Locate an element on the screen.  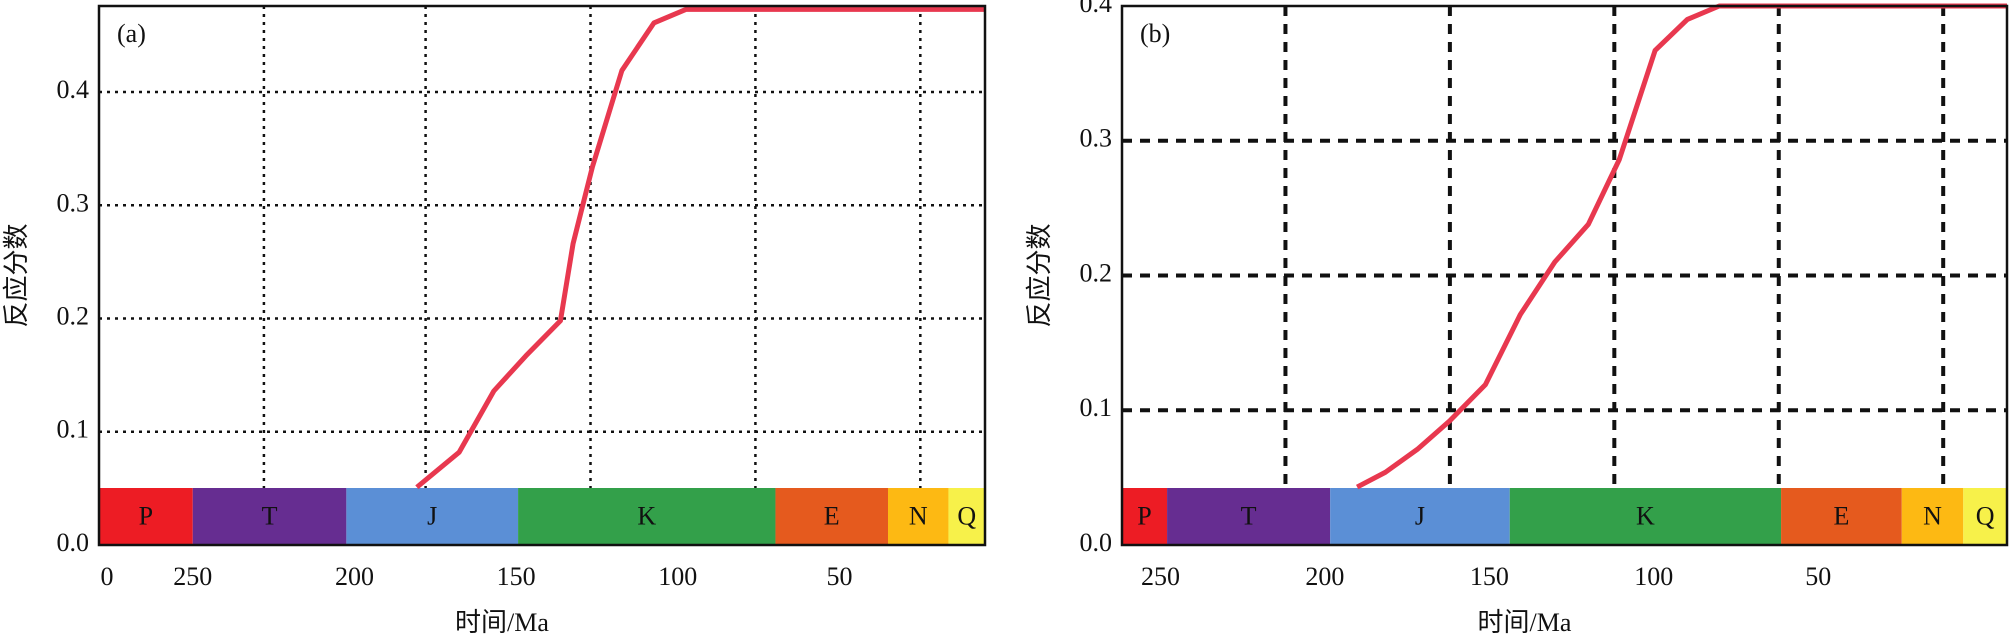
panel-label: (a) is located at coordinates (131, 33).